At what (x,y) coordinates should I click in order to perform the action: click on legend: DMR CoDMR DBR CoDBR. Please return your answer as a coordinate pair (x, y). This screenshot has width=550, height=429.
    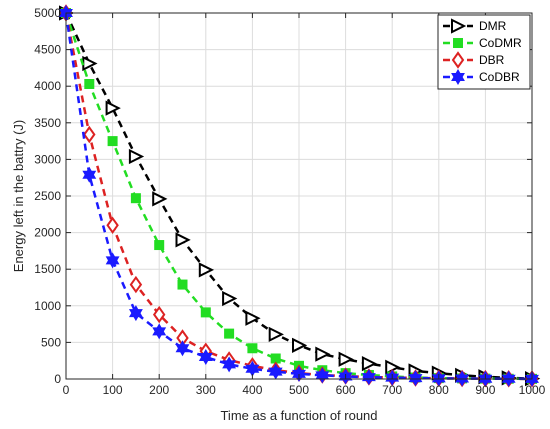
    Looking at the image, I should click on (484, 52).